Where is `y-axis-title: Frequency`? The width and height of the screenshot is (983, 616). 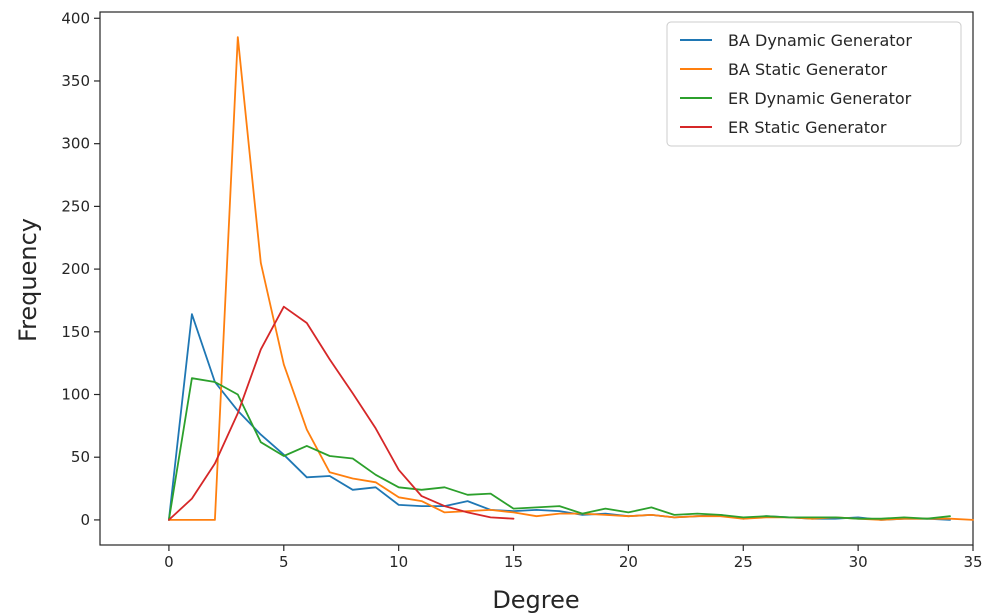
y-axis-title: Frequency is located at coordinates (28, 280).